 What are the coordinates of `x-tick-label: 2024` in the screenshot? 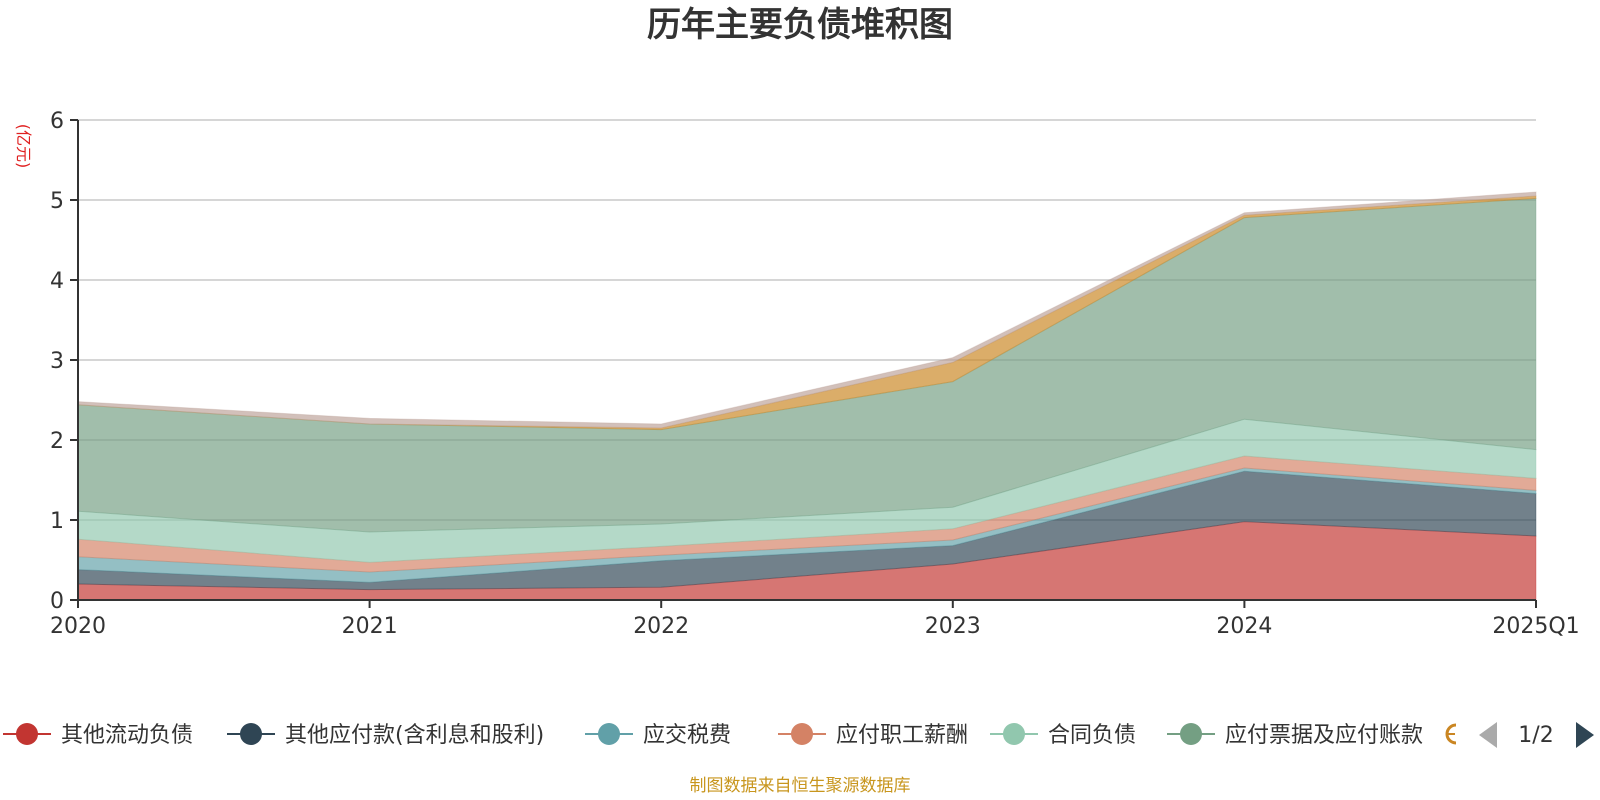 It's located at (1244, 626).